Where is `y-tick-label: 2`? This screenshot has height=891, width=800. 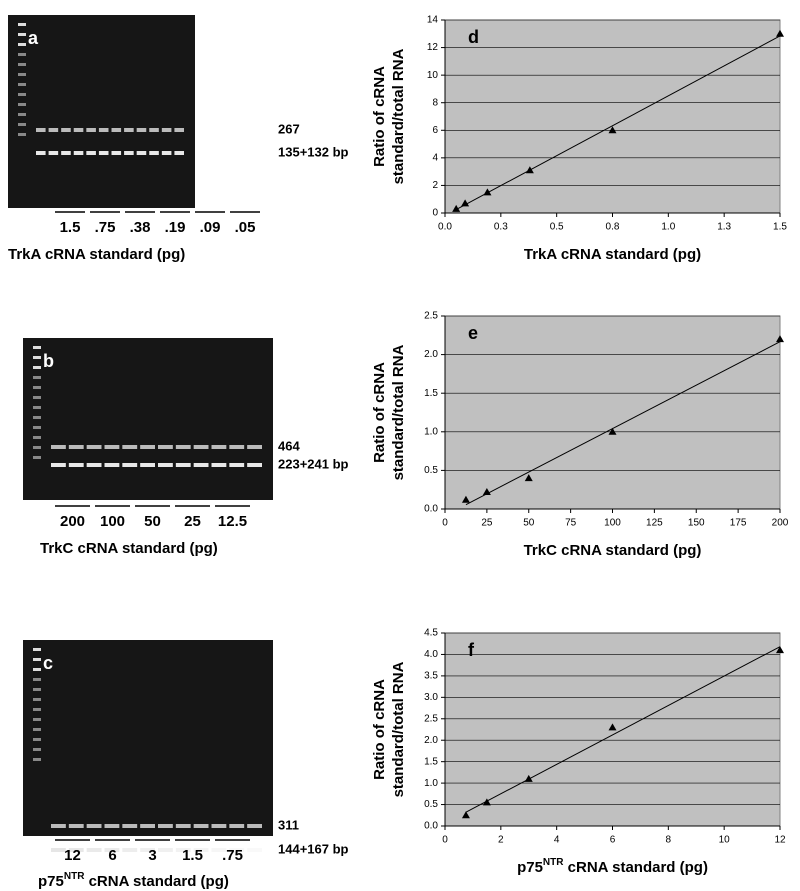 y-tick-label: 2 is located at coordinates (435, 185).